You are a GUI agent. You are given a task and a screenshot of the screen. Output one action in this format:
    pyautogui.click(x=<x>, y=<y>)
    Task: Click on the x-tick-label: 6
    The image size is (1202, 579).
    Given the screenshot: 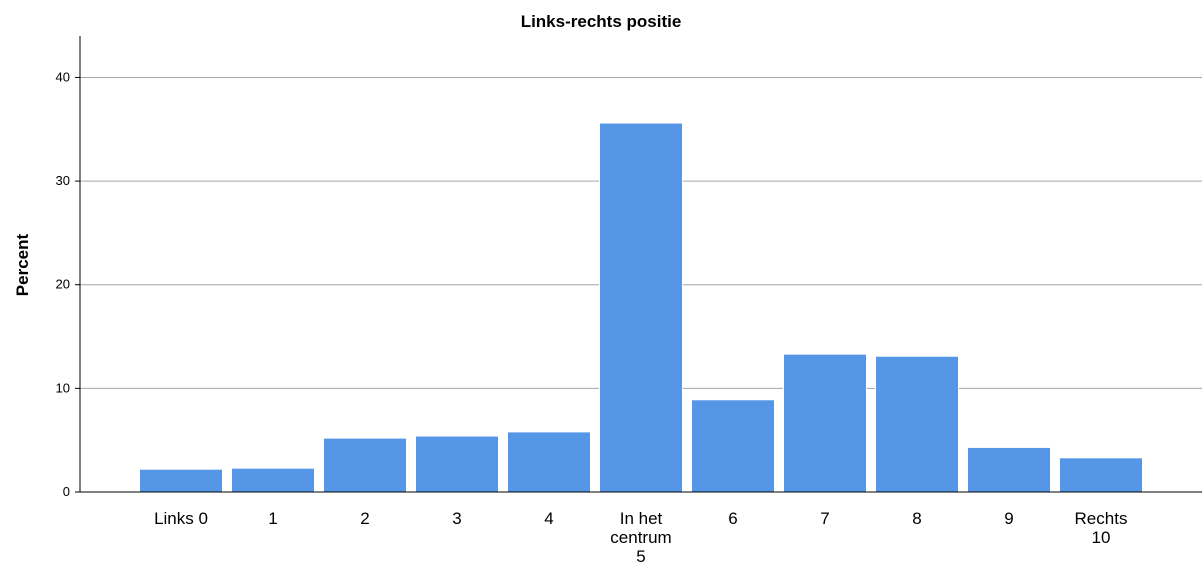 What is the action you would take?
    pyautogui.click(x=732, y=518)
    